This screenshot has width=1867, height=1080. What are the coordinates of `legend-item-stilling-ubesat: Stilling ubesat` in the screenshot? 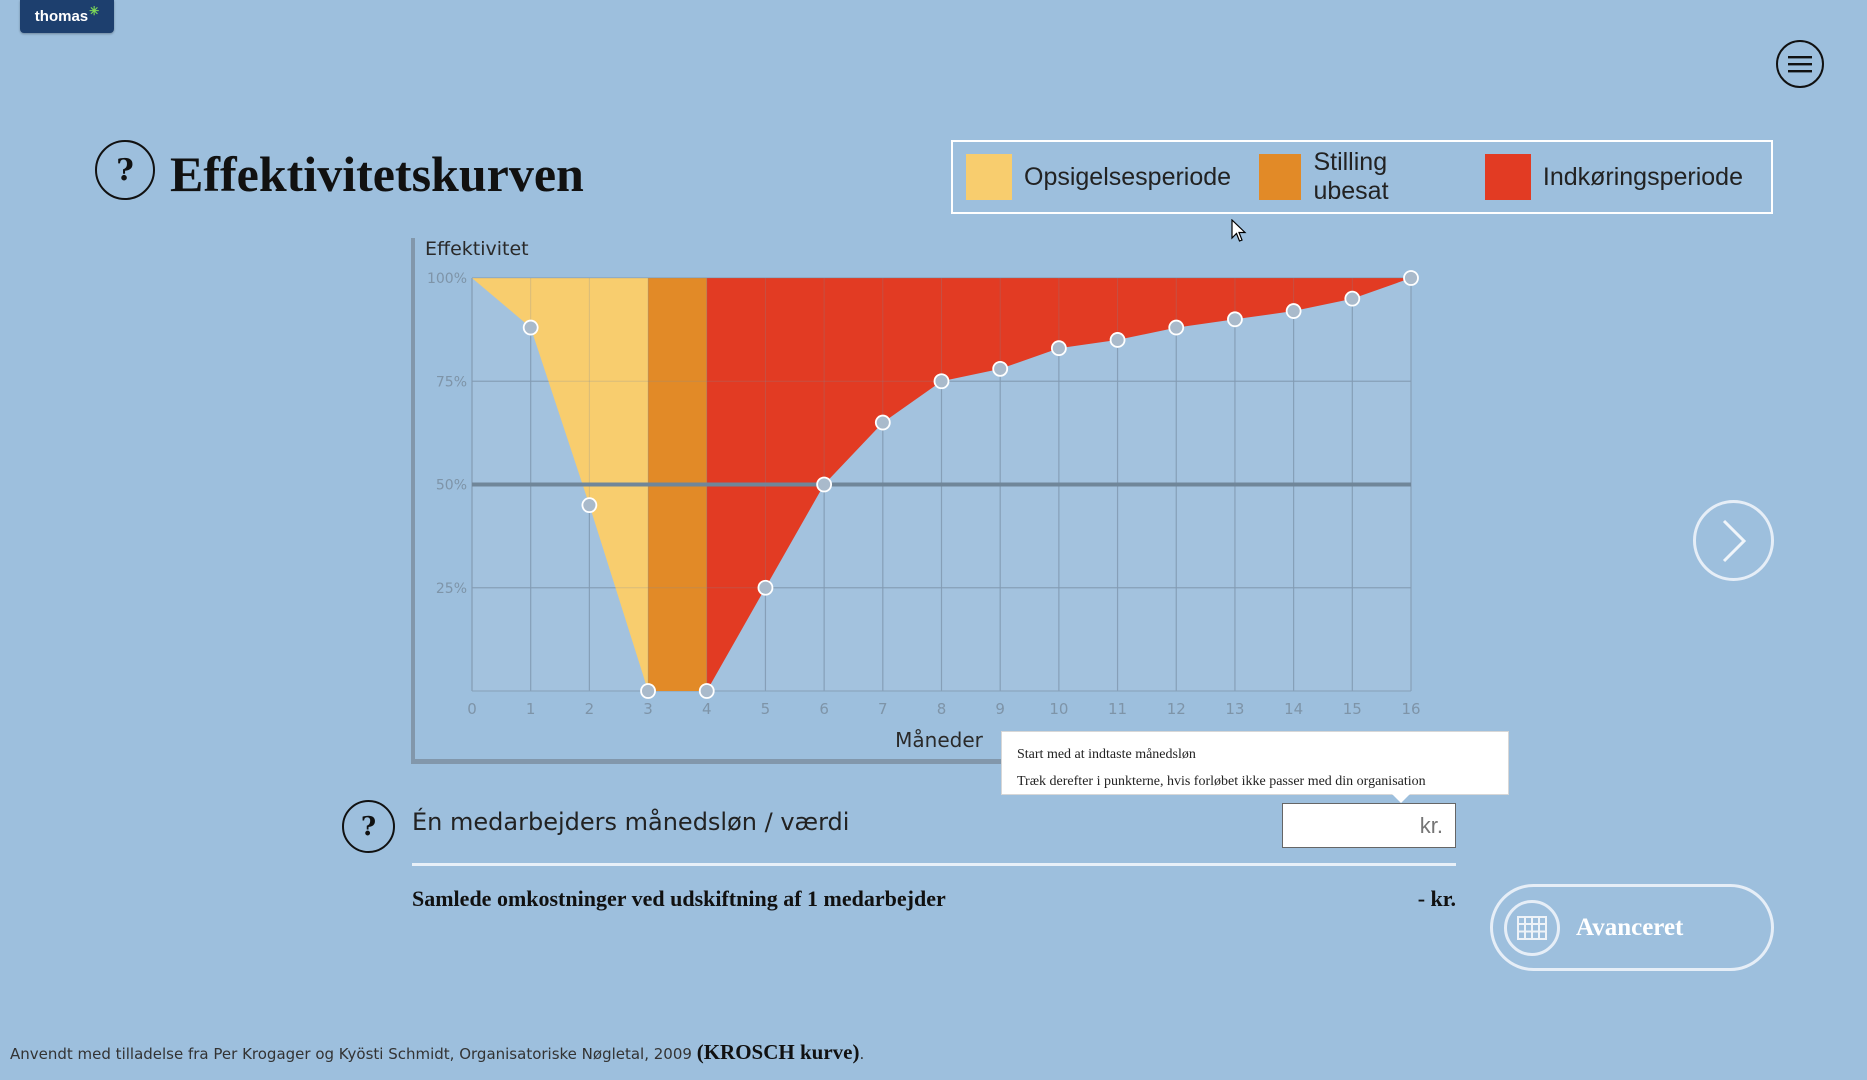 It's located at (1358, 177).